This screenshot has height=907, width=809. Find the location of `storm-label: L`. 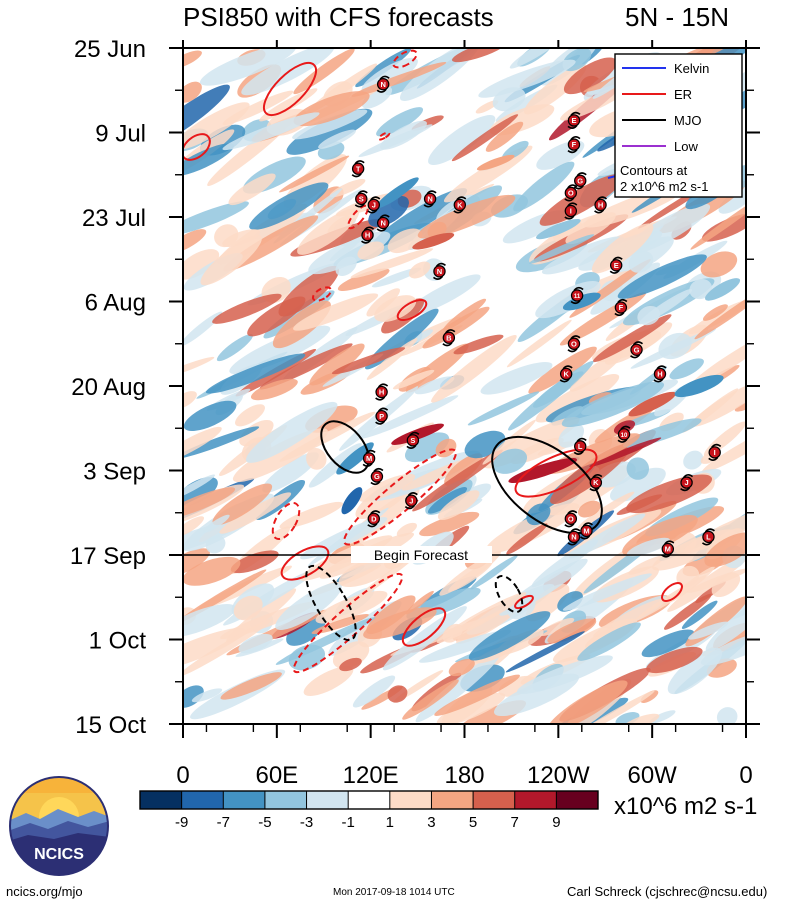

storm-label: L is located at coordinates (580, 446).